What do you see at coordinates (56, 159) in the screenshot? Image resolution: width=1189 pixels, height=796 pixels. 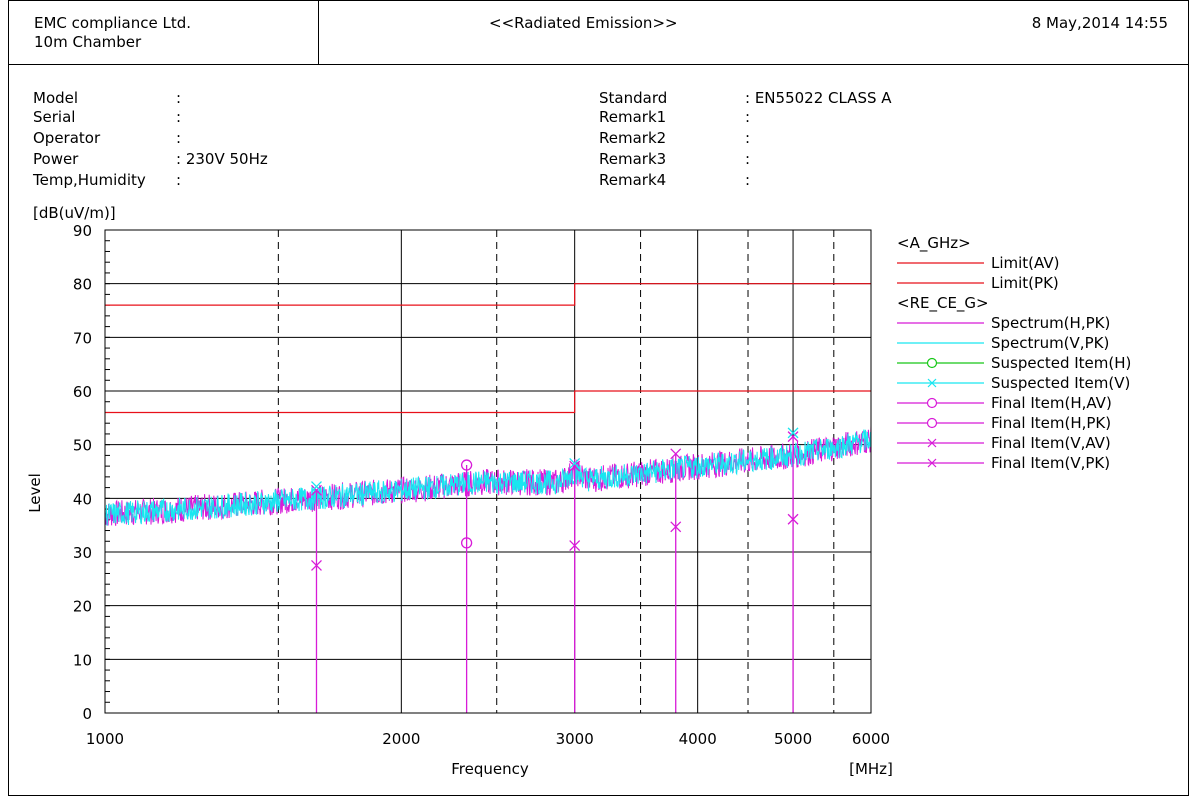 I see `info-label-power: Power` at bounding box center [56, 159].